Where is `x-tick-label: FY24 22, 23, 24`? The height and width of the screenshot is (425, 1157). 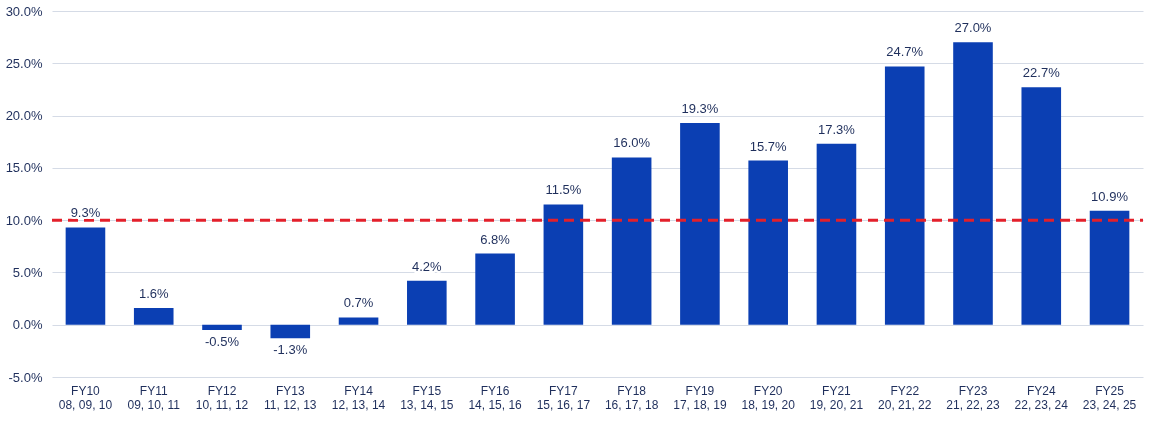 x-tick-label: FY24 22, 23, 24 is located at coordinates (1041, 397).